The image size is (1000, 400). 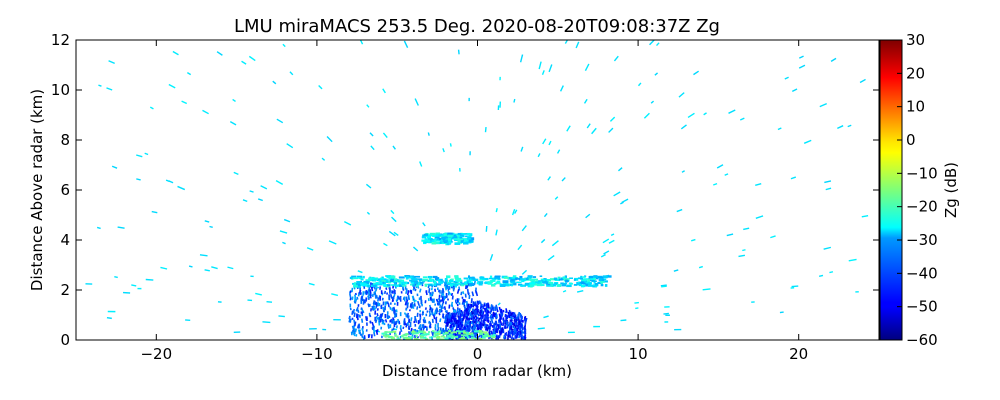 I want to click on y-tick-label: 4, so click(x=65, y=240).